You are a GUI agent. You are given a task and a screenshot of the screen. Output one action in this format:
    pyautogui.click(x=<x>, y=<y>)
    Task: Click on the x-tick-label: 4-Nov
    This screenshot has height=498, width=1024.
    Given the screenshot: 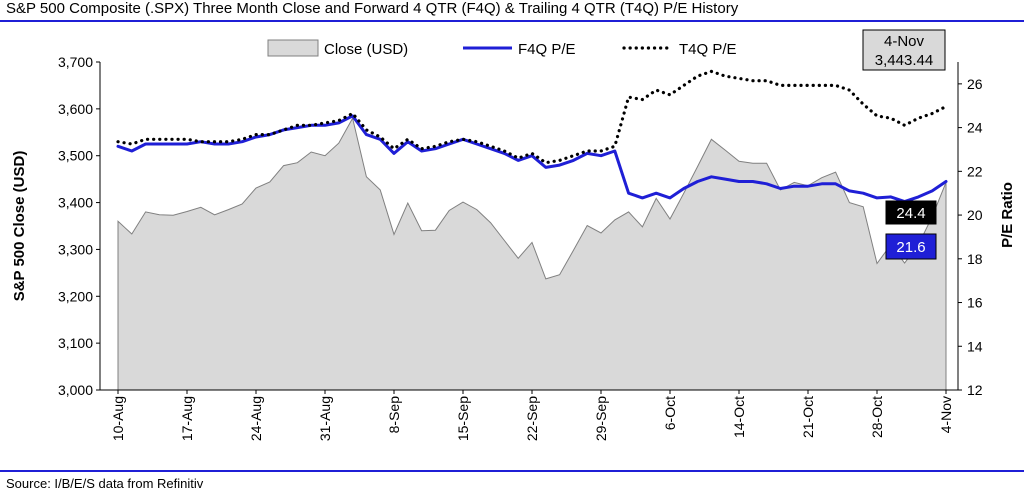 What is the action you would take?
    pyautogui.click(x=946, y=414)
    